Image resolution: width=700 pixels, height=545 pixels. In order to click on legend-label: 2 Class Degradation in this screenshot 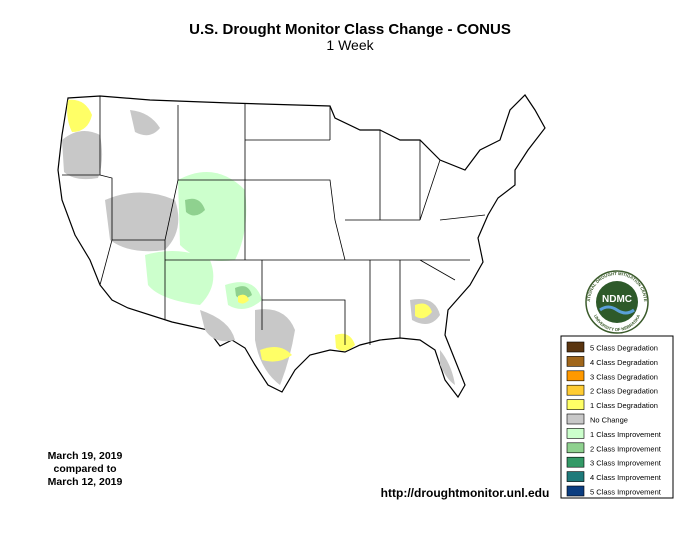, I will do `click(624, 391)`.